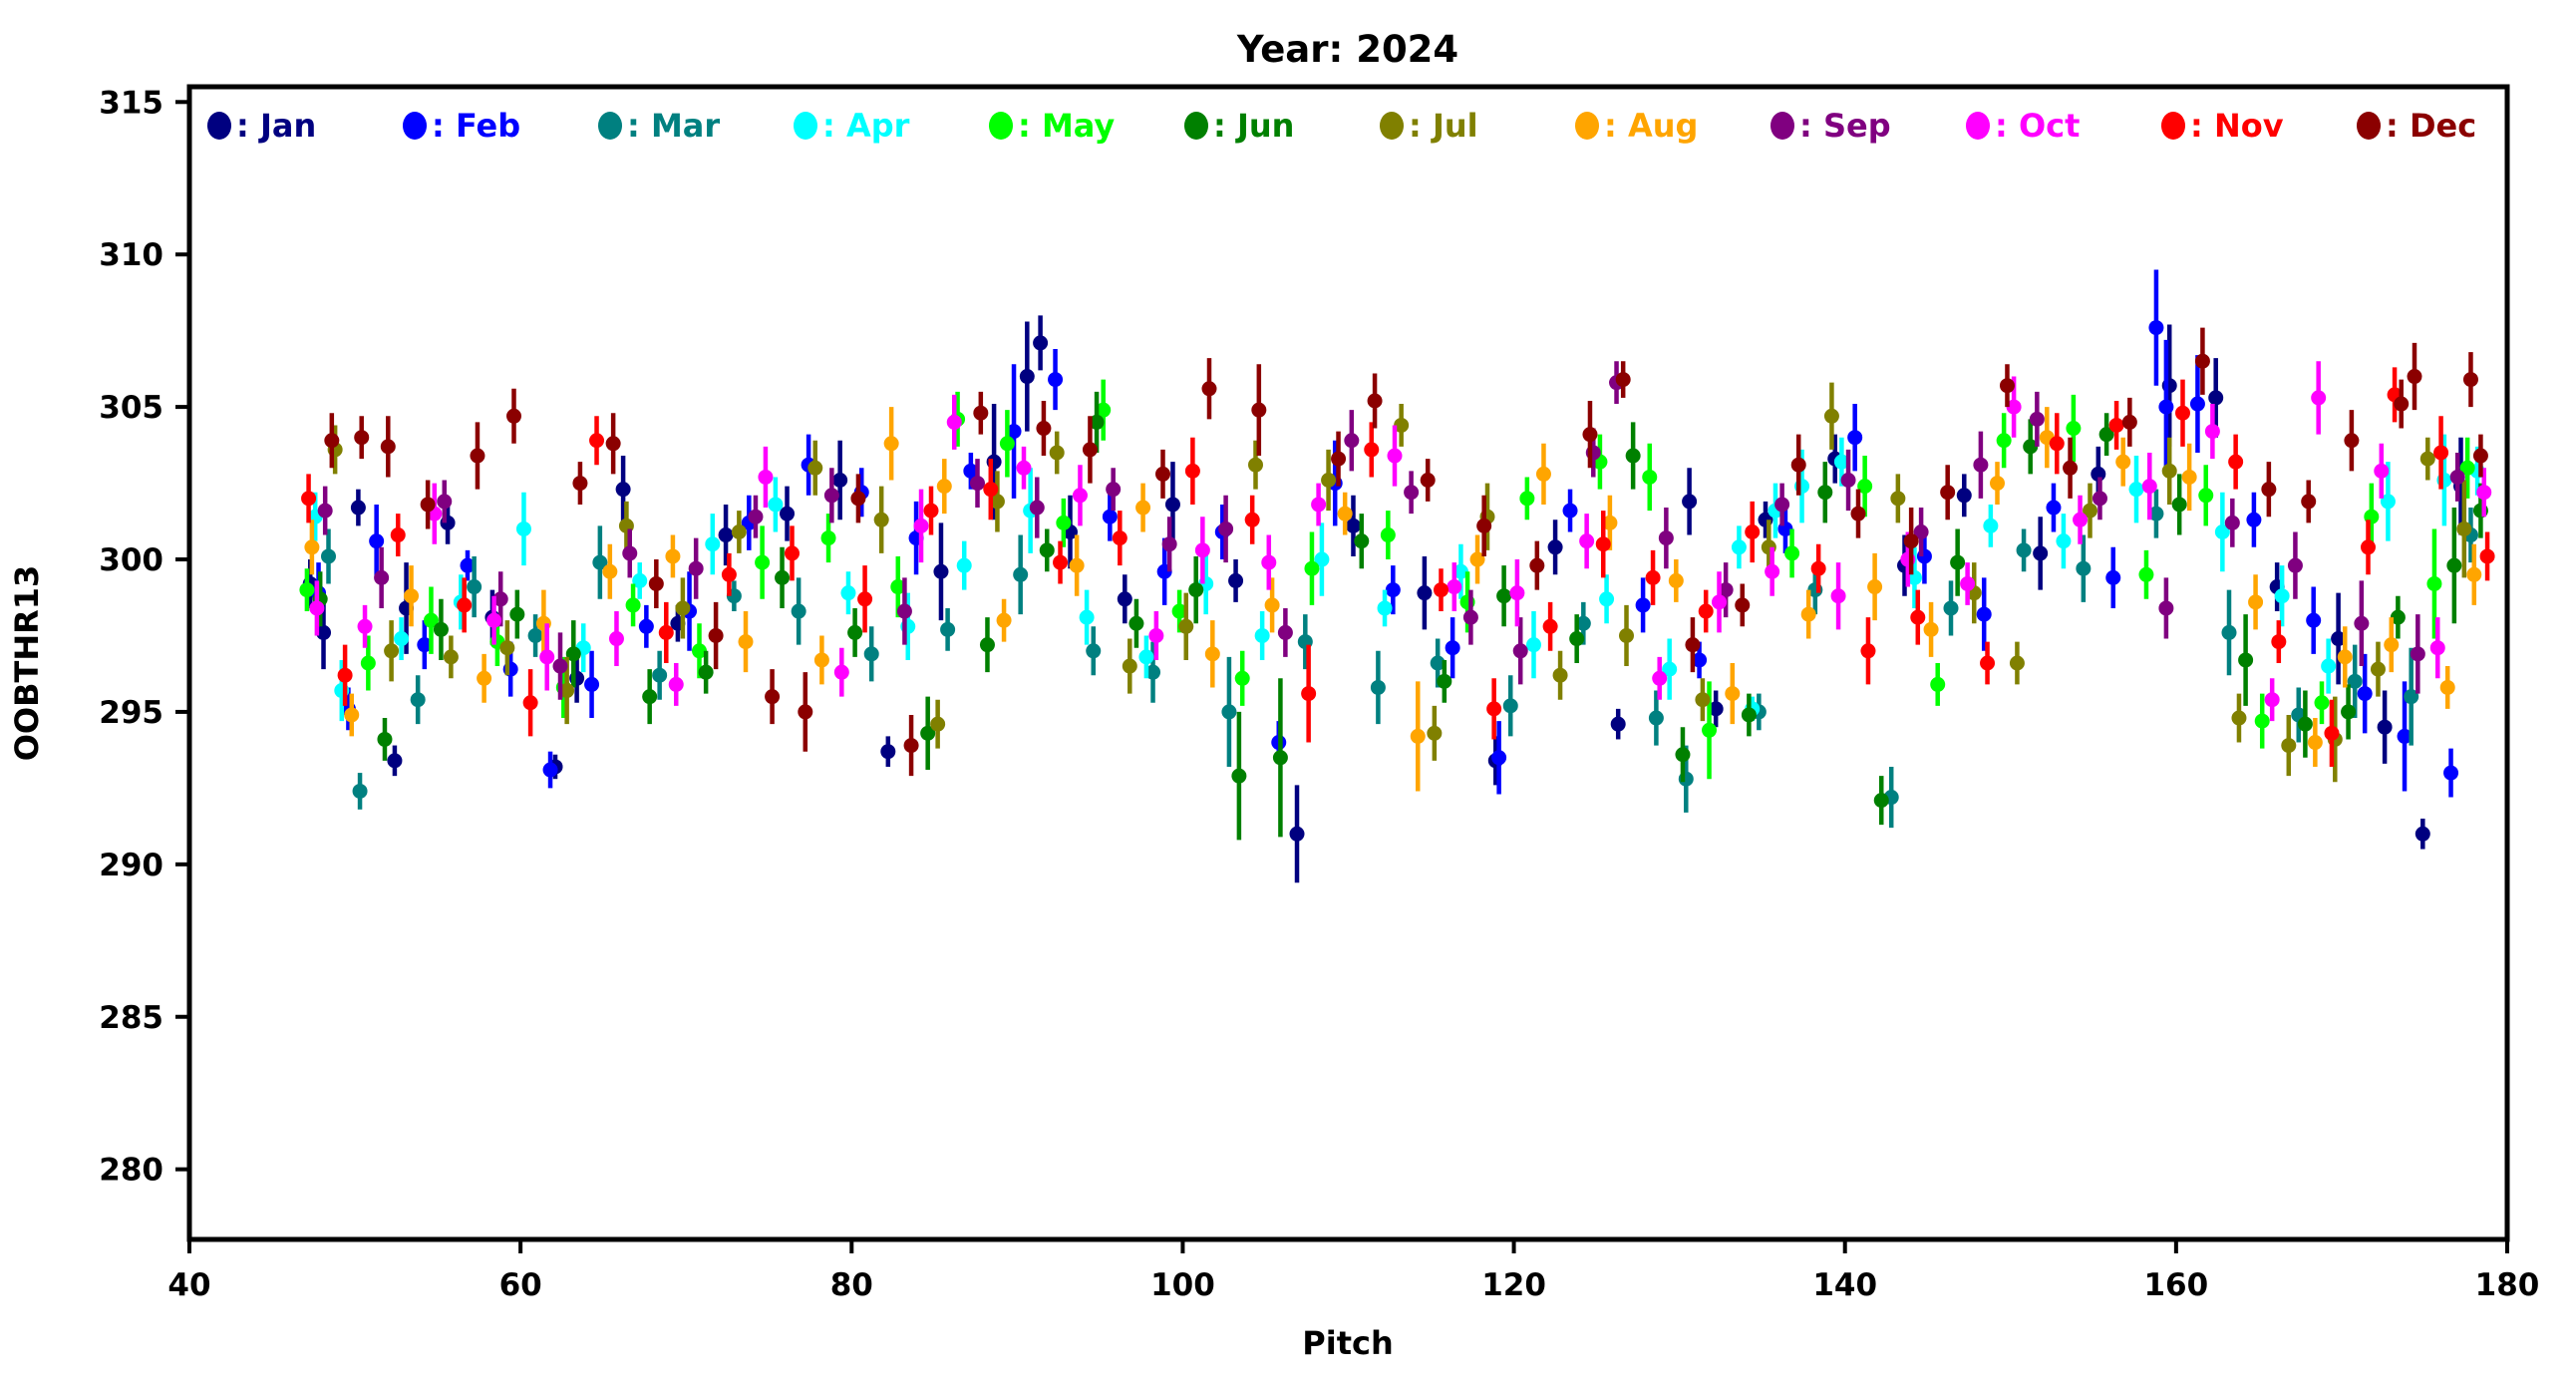  What do you see at coordinates (1831, 126) in the screenshot?
I see `legend-item-sep: : Sep` at bounding box center [1831, 126].